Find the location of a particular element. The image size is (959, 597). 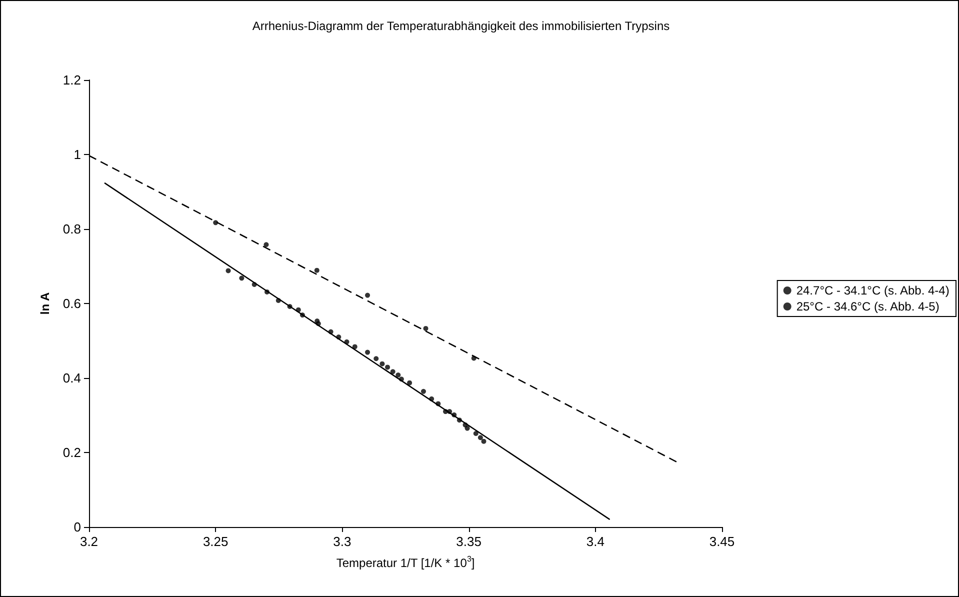

x-tick-label: 3.35 is located at coordinates (469, 541).